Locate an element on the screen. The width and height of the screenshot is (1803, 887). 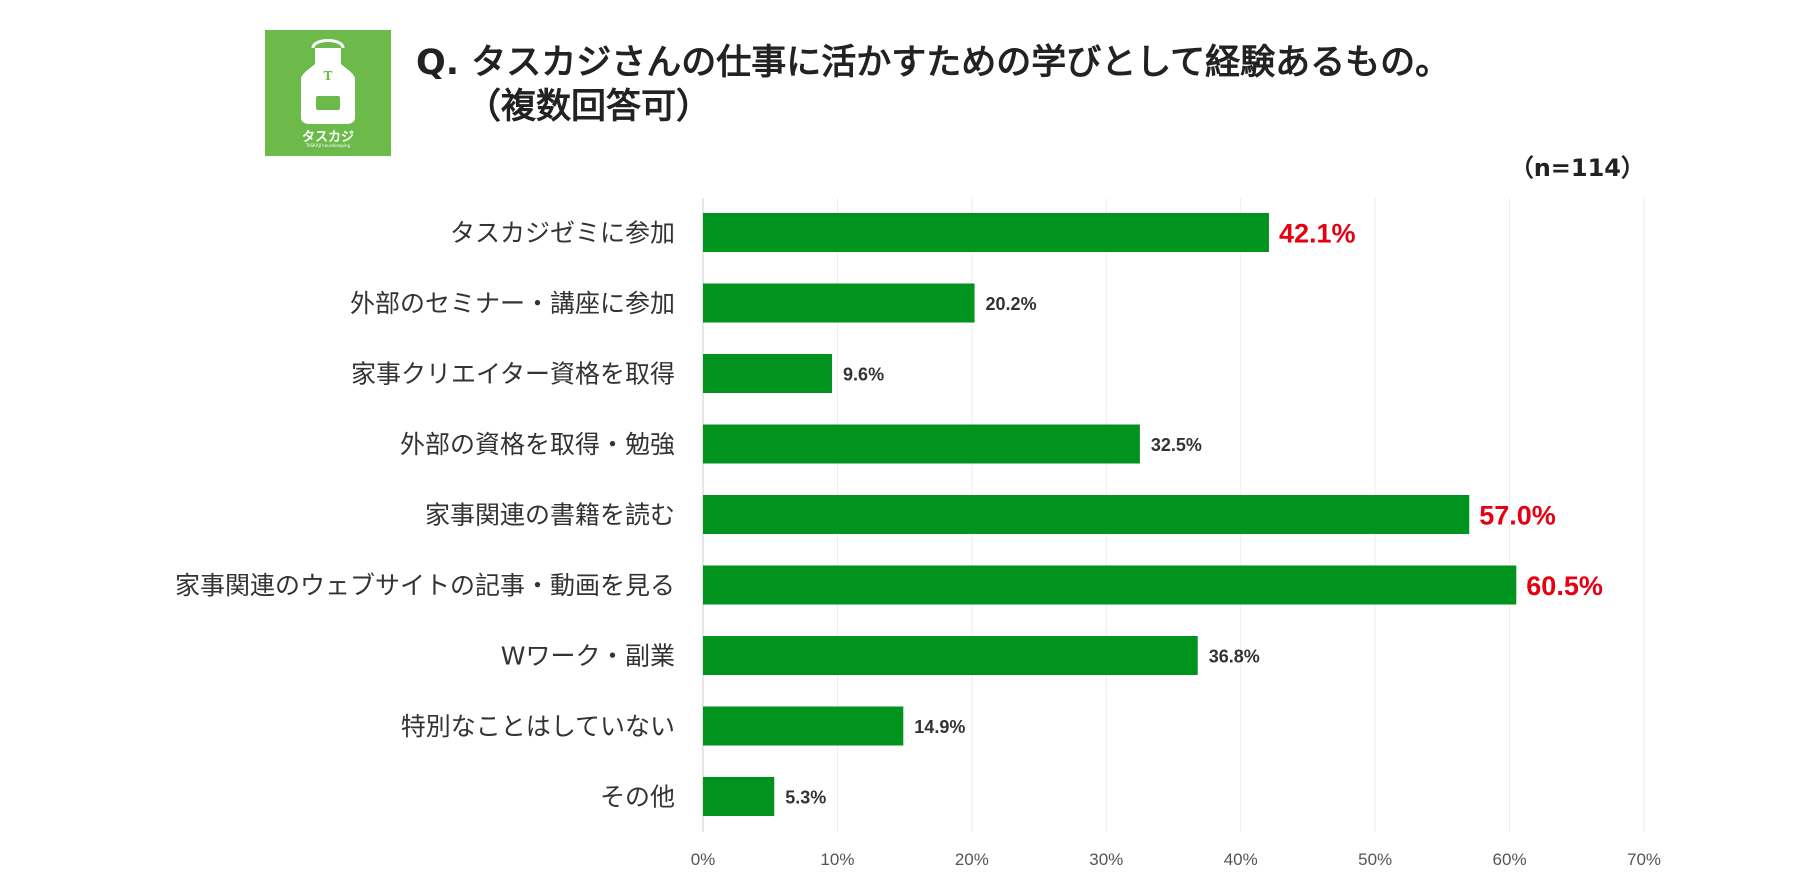
value-label: 9.6% is located at coordinates (863, 375).